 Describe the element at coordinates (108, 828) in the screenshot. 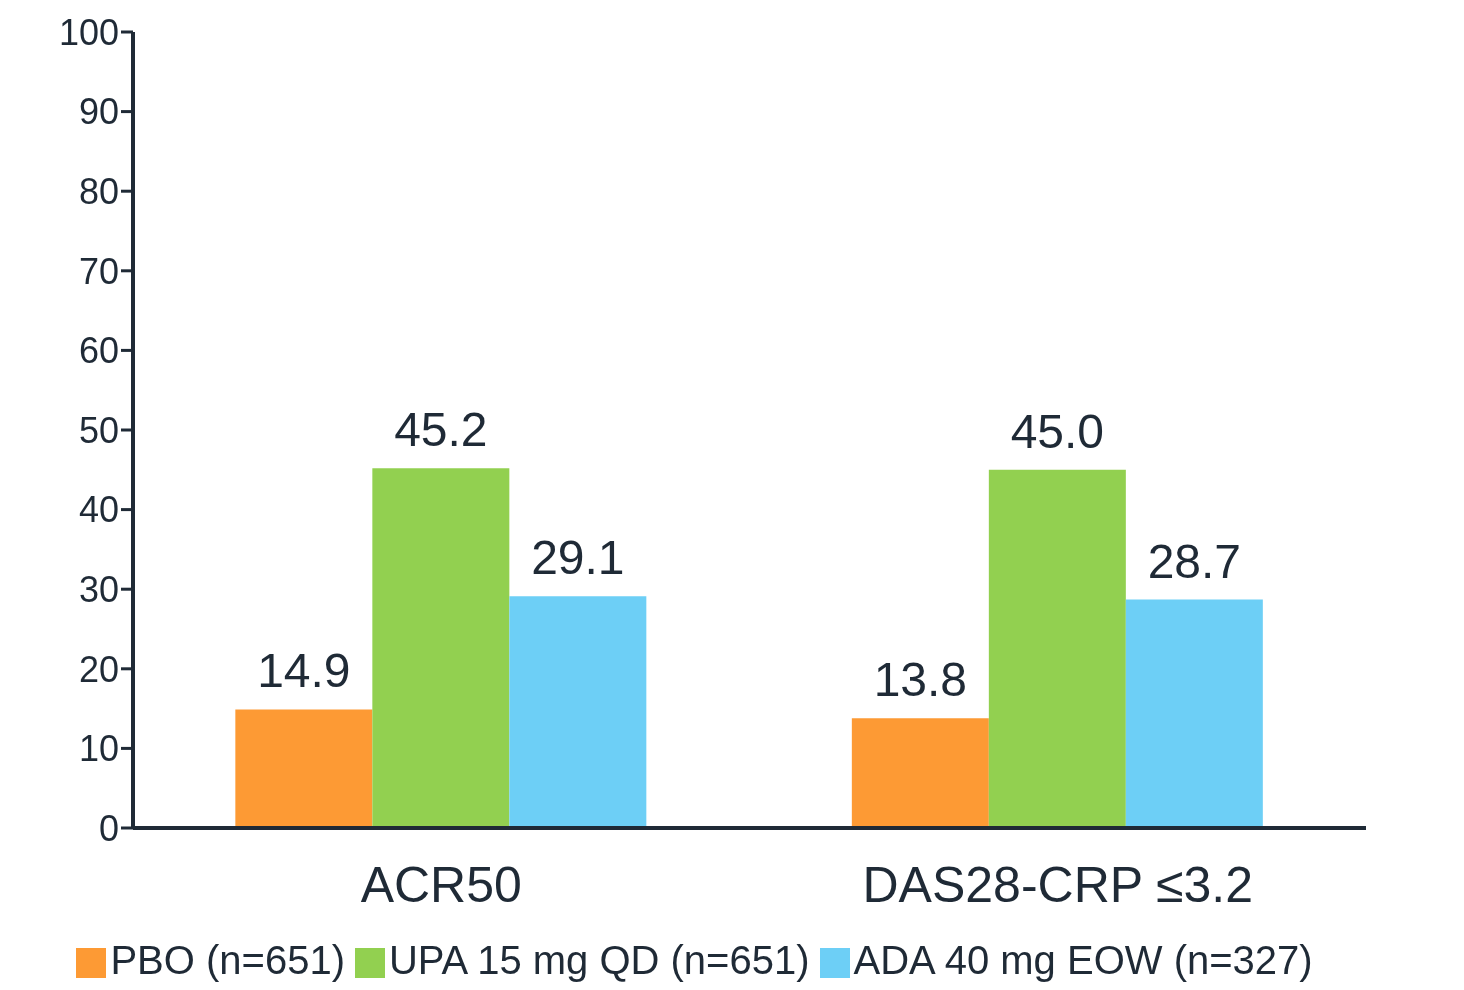

I see `y-tick-label: 0` at that location.